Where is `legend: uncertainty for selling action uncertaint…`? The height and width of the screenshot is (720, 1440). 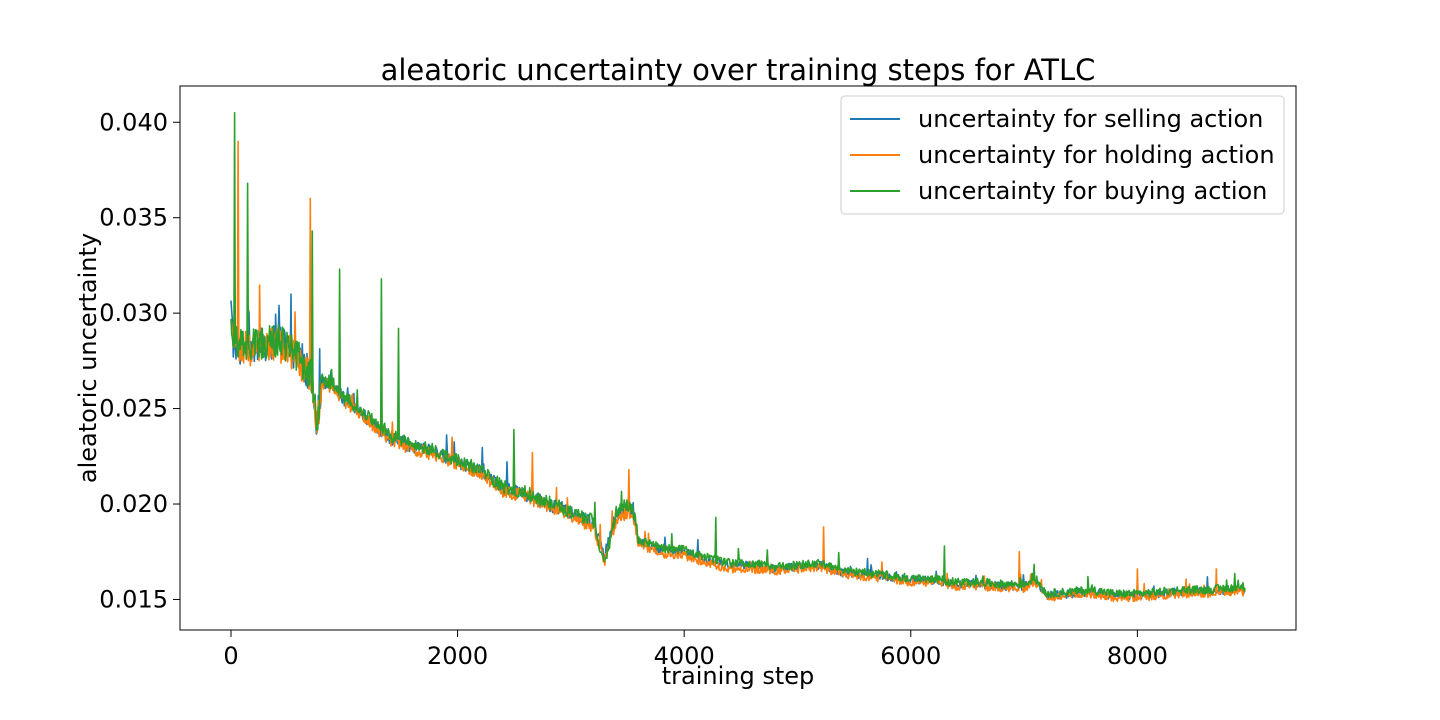
legend: uncertainty for selling action uncertaint… is located at coordinates (1062, 155).